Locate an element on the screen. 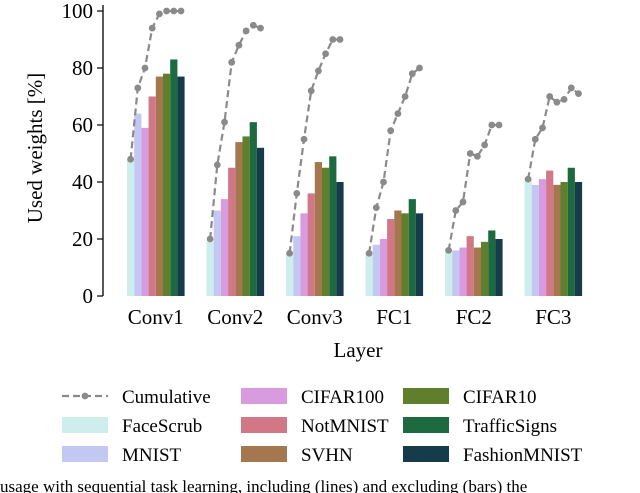 This screenshot has width=640, height=493. x-axis-label: Layer is located at coordinates (358, 350).